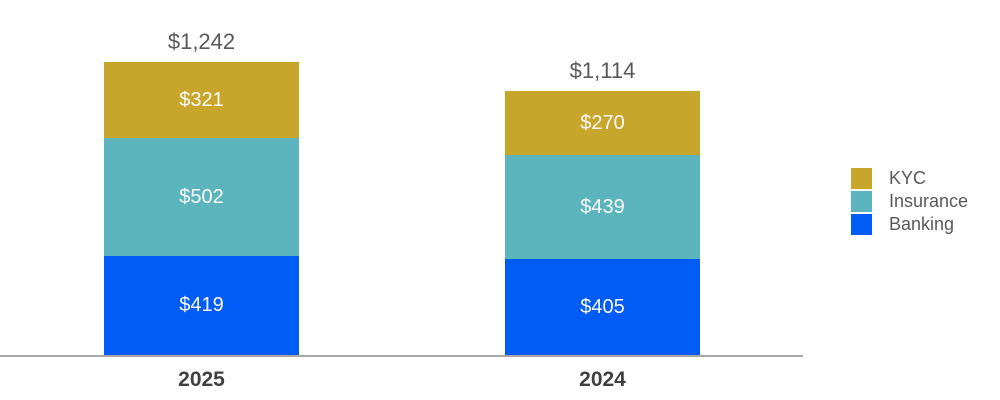 The width and height of the screenshot is (1000, 400). I want to click on total-label: $1,242, so click(201, 41).